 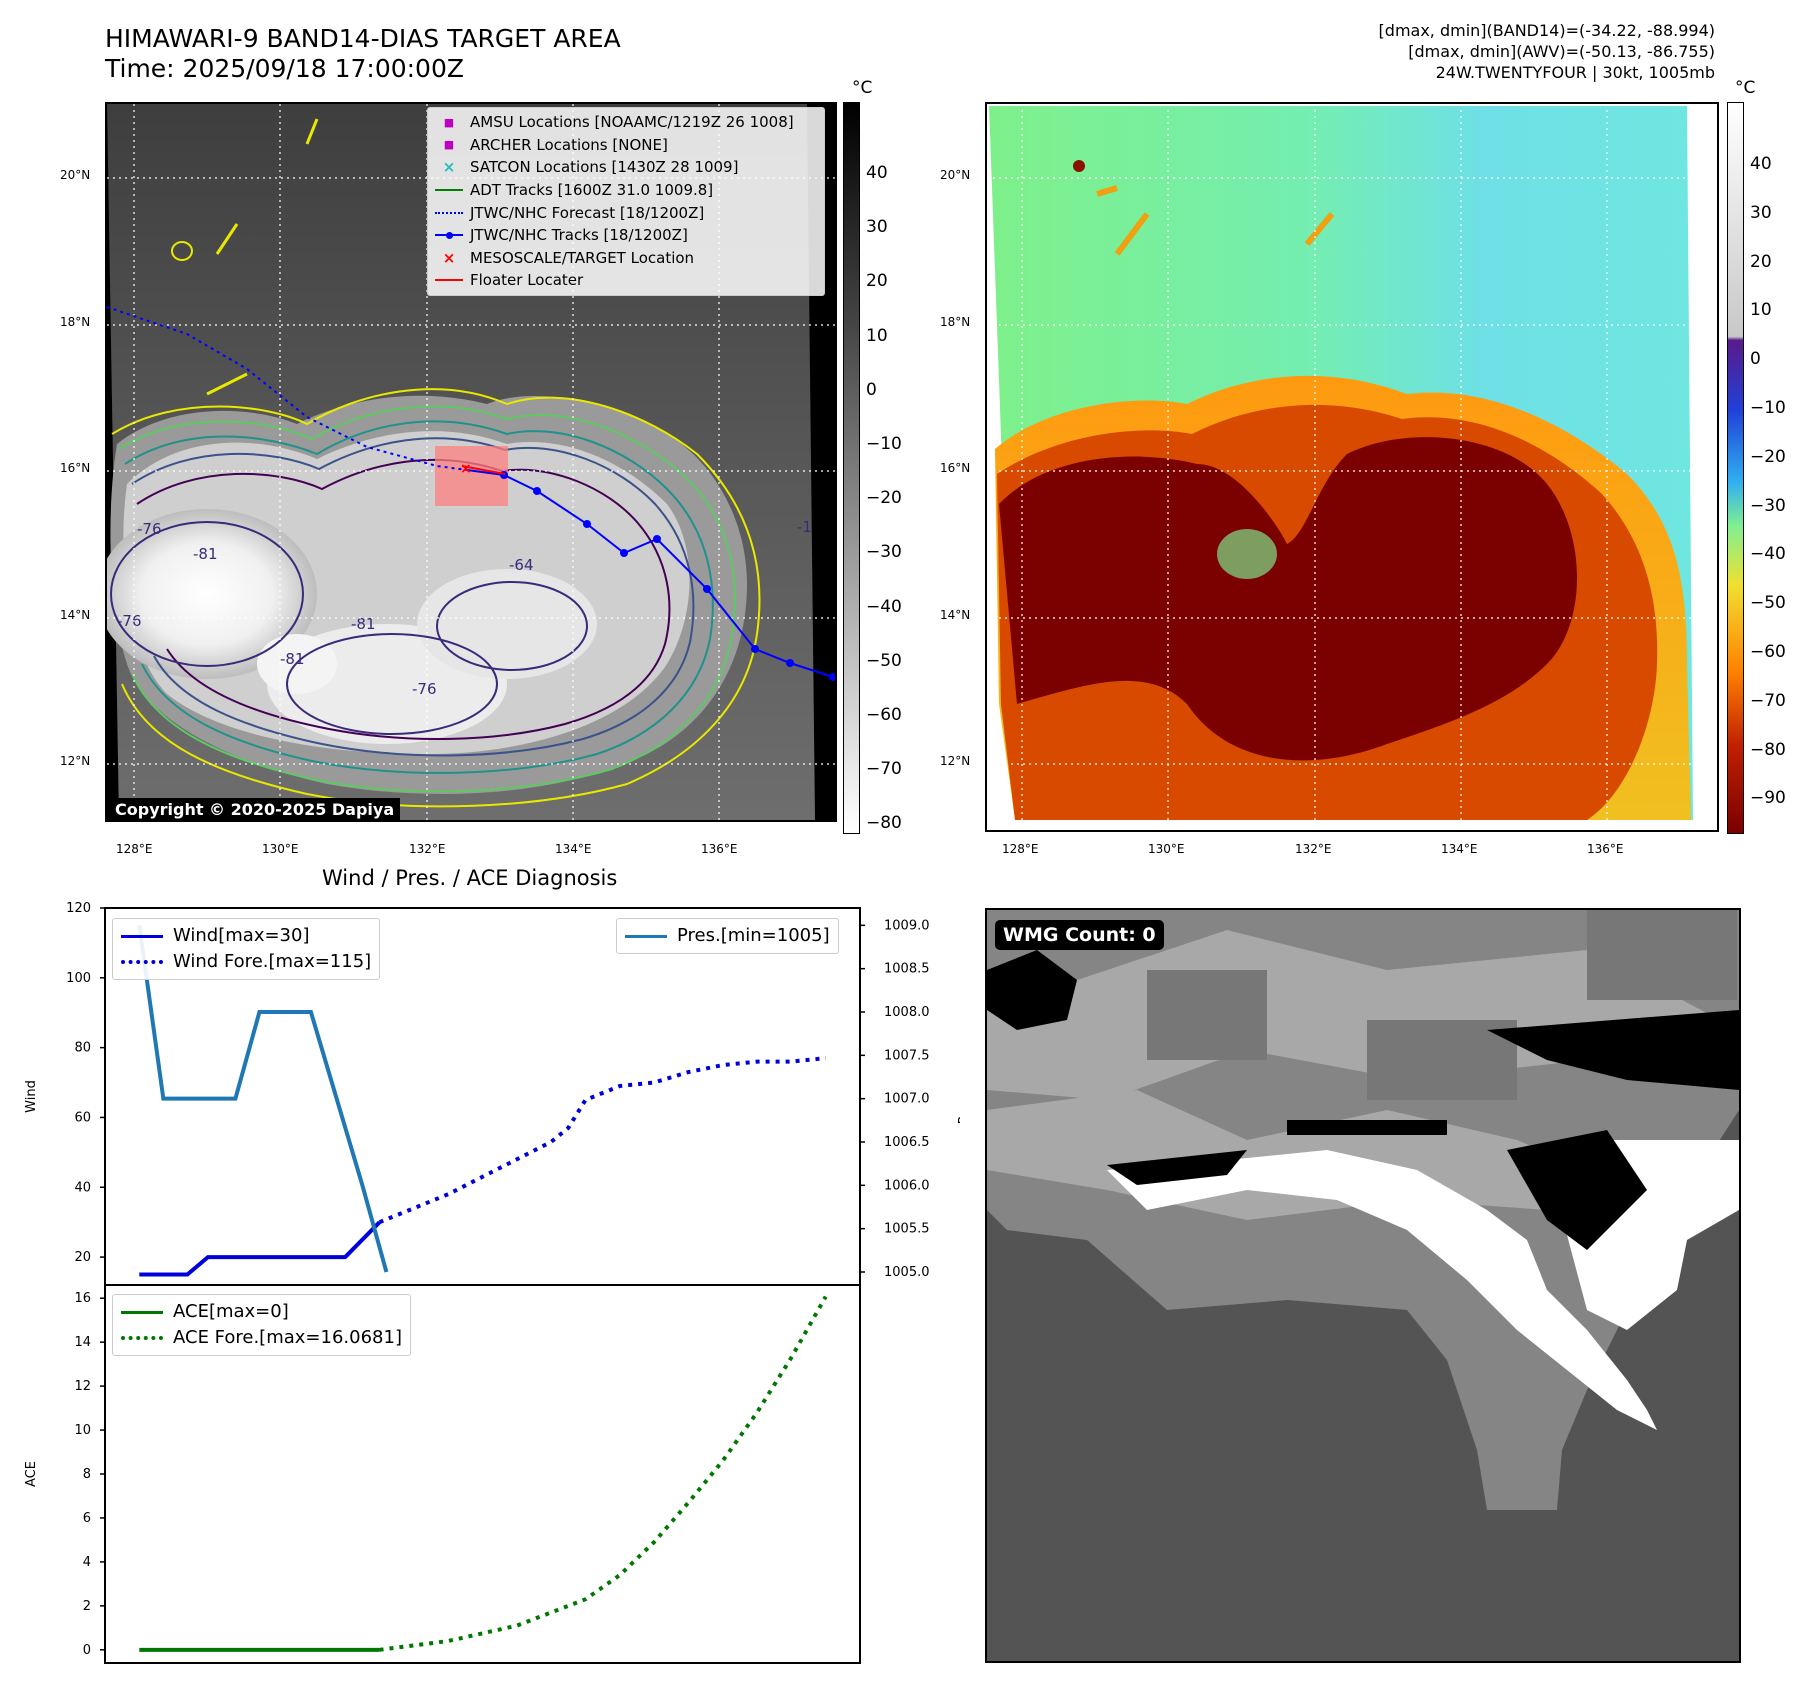 What do you see at coordinates (604, 167) in the screenshot?
I see `legend-label: SATCON Locations [1430Z 28 1009]` at bounding box center [604, 167].